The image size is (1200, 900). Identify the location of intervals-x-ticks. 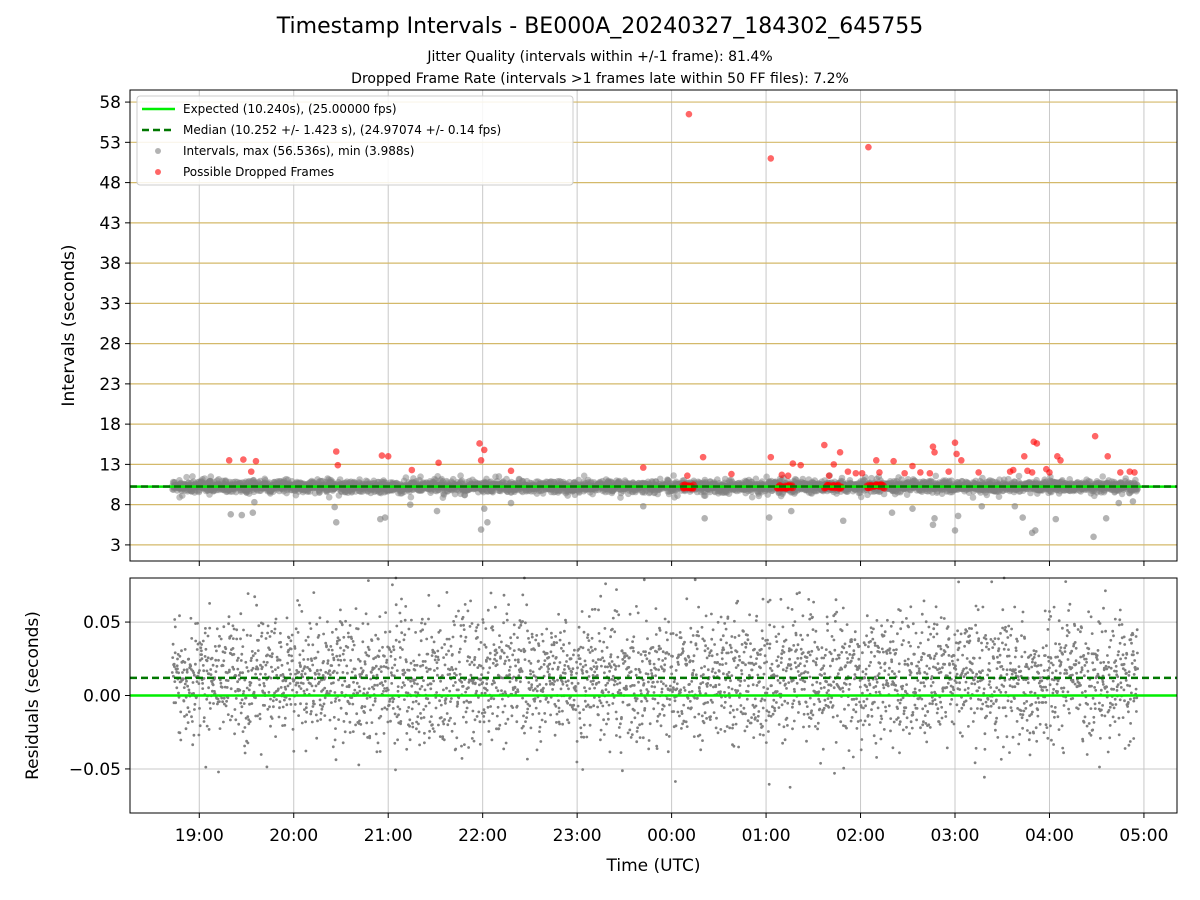
(671, 563).